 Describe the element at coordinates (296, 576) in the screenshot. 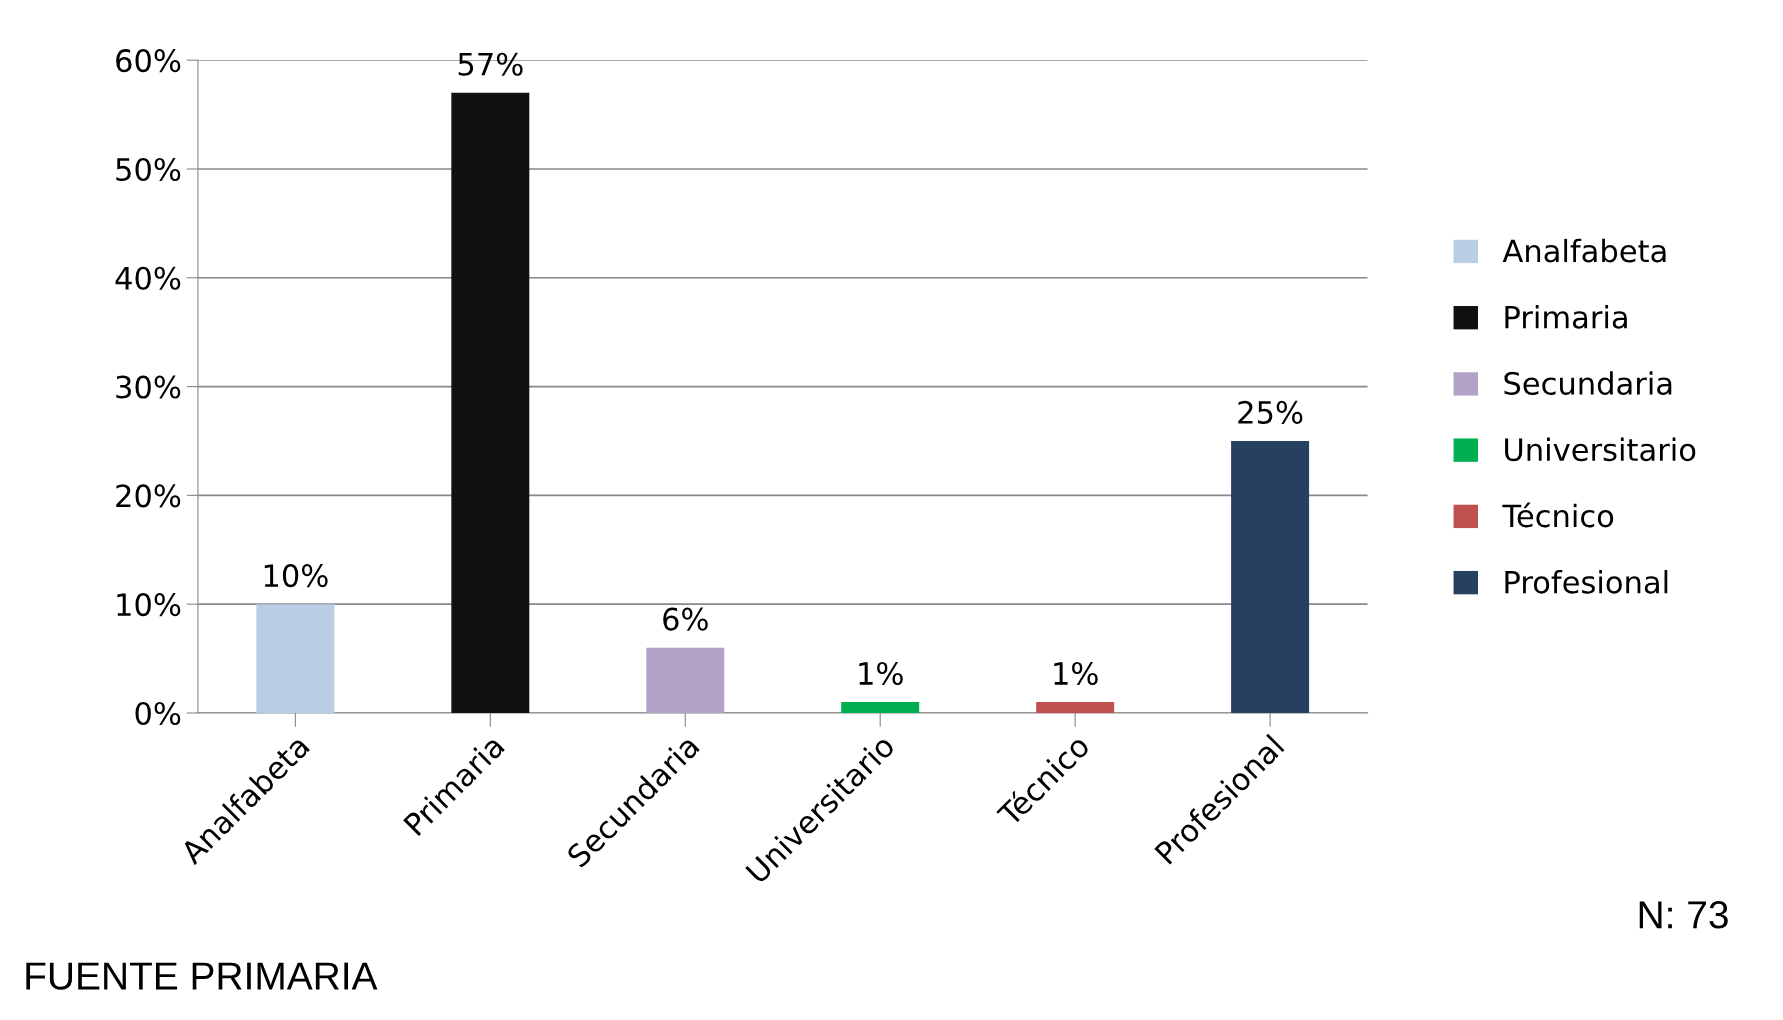

I see `data-label: 10%` at that location.